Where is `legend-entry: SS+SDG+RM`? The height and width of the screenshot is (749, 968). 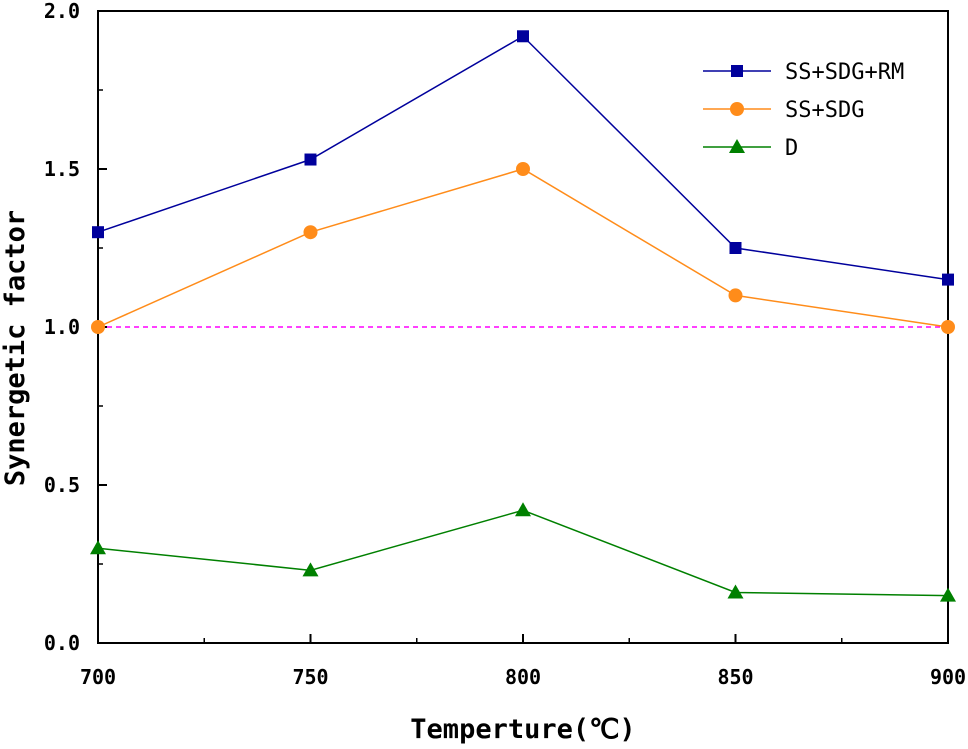 legend-entry: SS+SDG+RM is located at coordinates (803, 72).